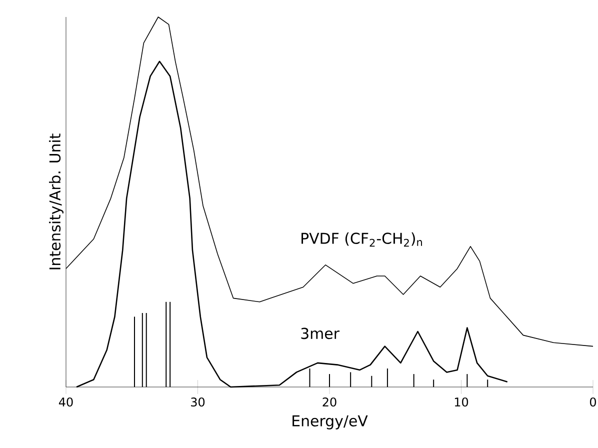 This screenshot has width=598, height=448. I want to click on x-axis-title: Energy/eV, so click(330, 422).